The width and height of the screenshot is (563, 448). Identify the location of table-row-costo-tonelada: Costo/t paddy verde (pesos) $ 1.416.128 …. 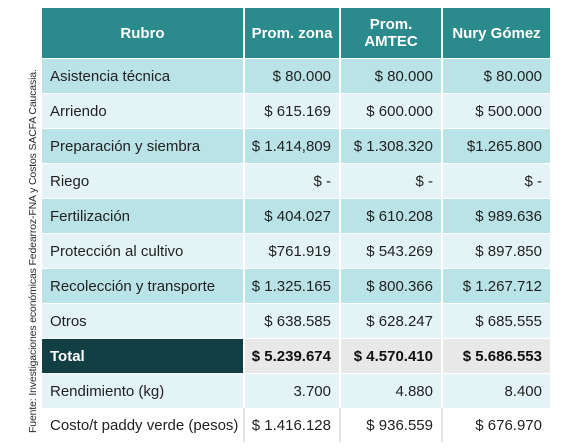
(296, 425).